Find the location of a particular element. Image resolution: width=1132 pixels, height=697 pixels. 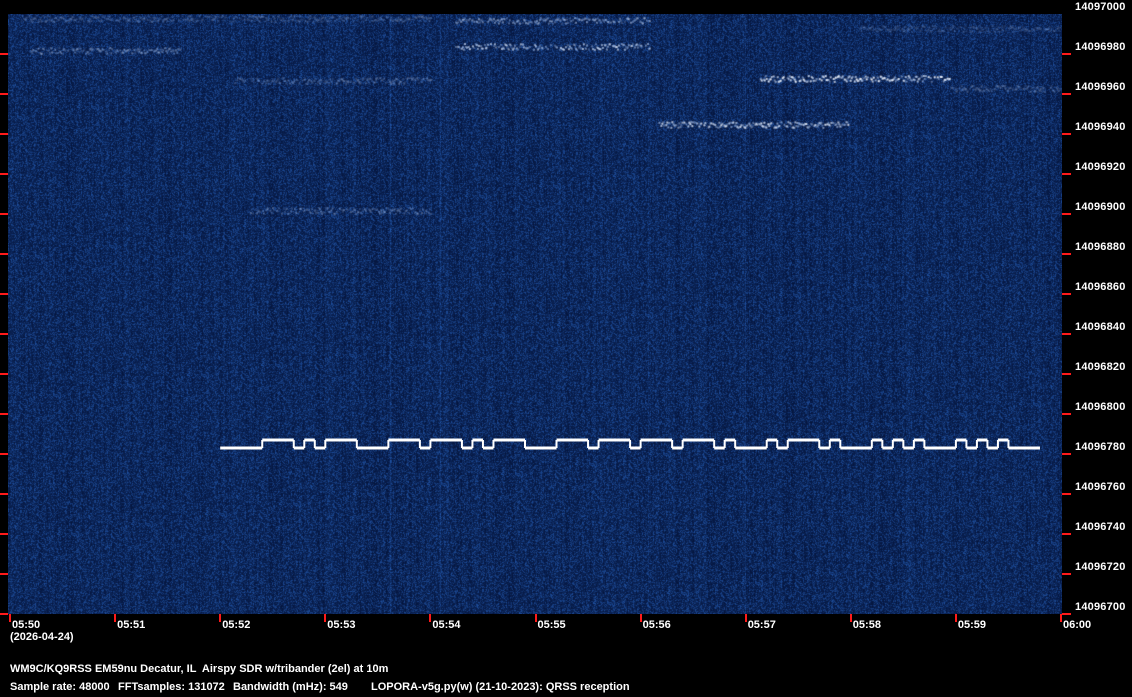

y-tick-label: 14096960 is located at coordinates (1100, 87).